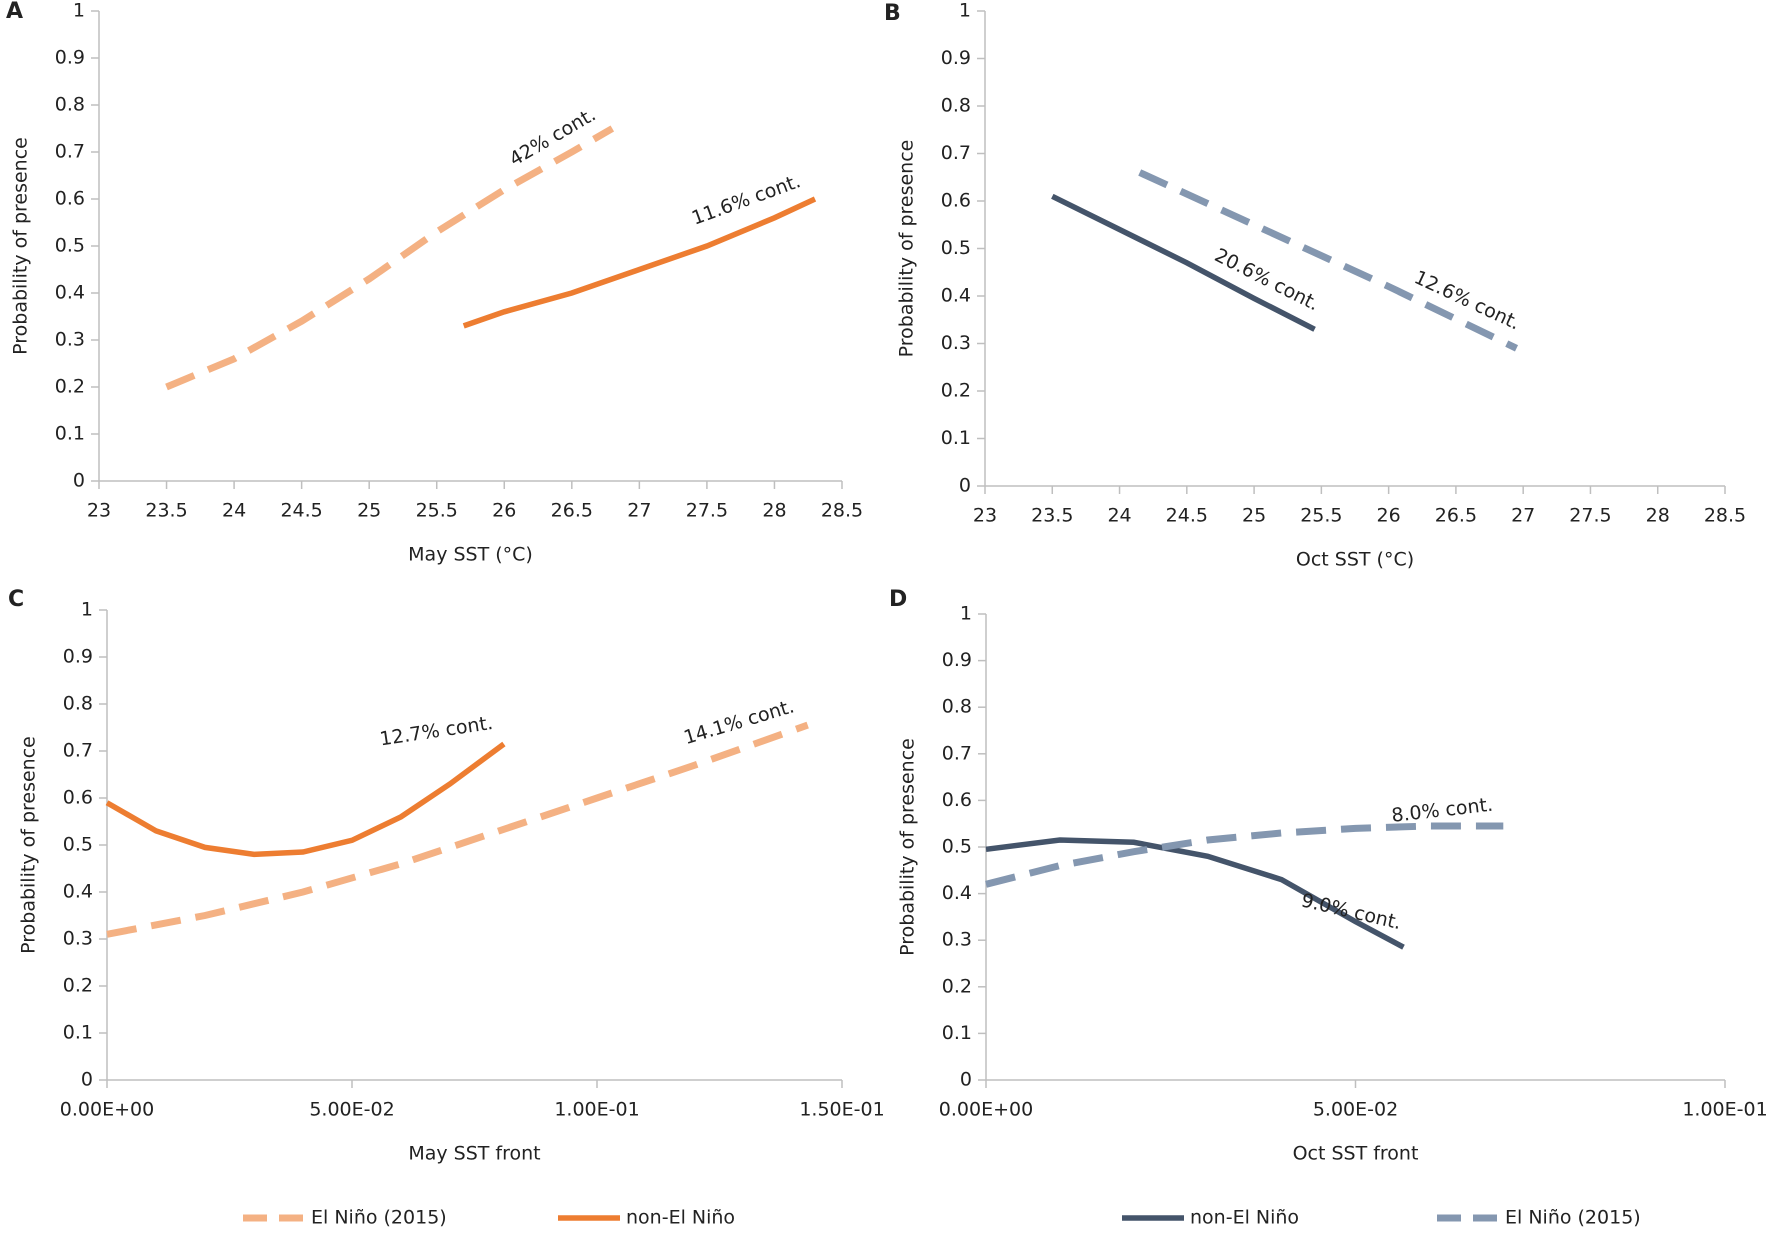  I want to click on series-annotation: 12.7% cont., so click(436, 731).